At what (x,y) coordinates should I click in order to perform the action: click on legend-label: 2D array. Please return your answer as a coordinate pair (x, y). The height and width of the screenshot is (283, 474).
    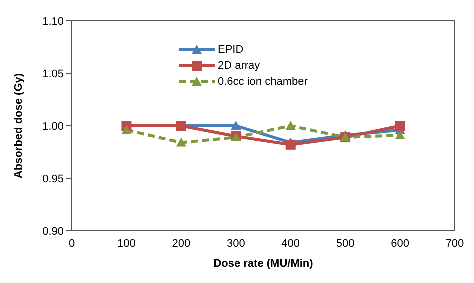
    Looking at the image, I should click on (239, 66).